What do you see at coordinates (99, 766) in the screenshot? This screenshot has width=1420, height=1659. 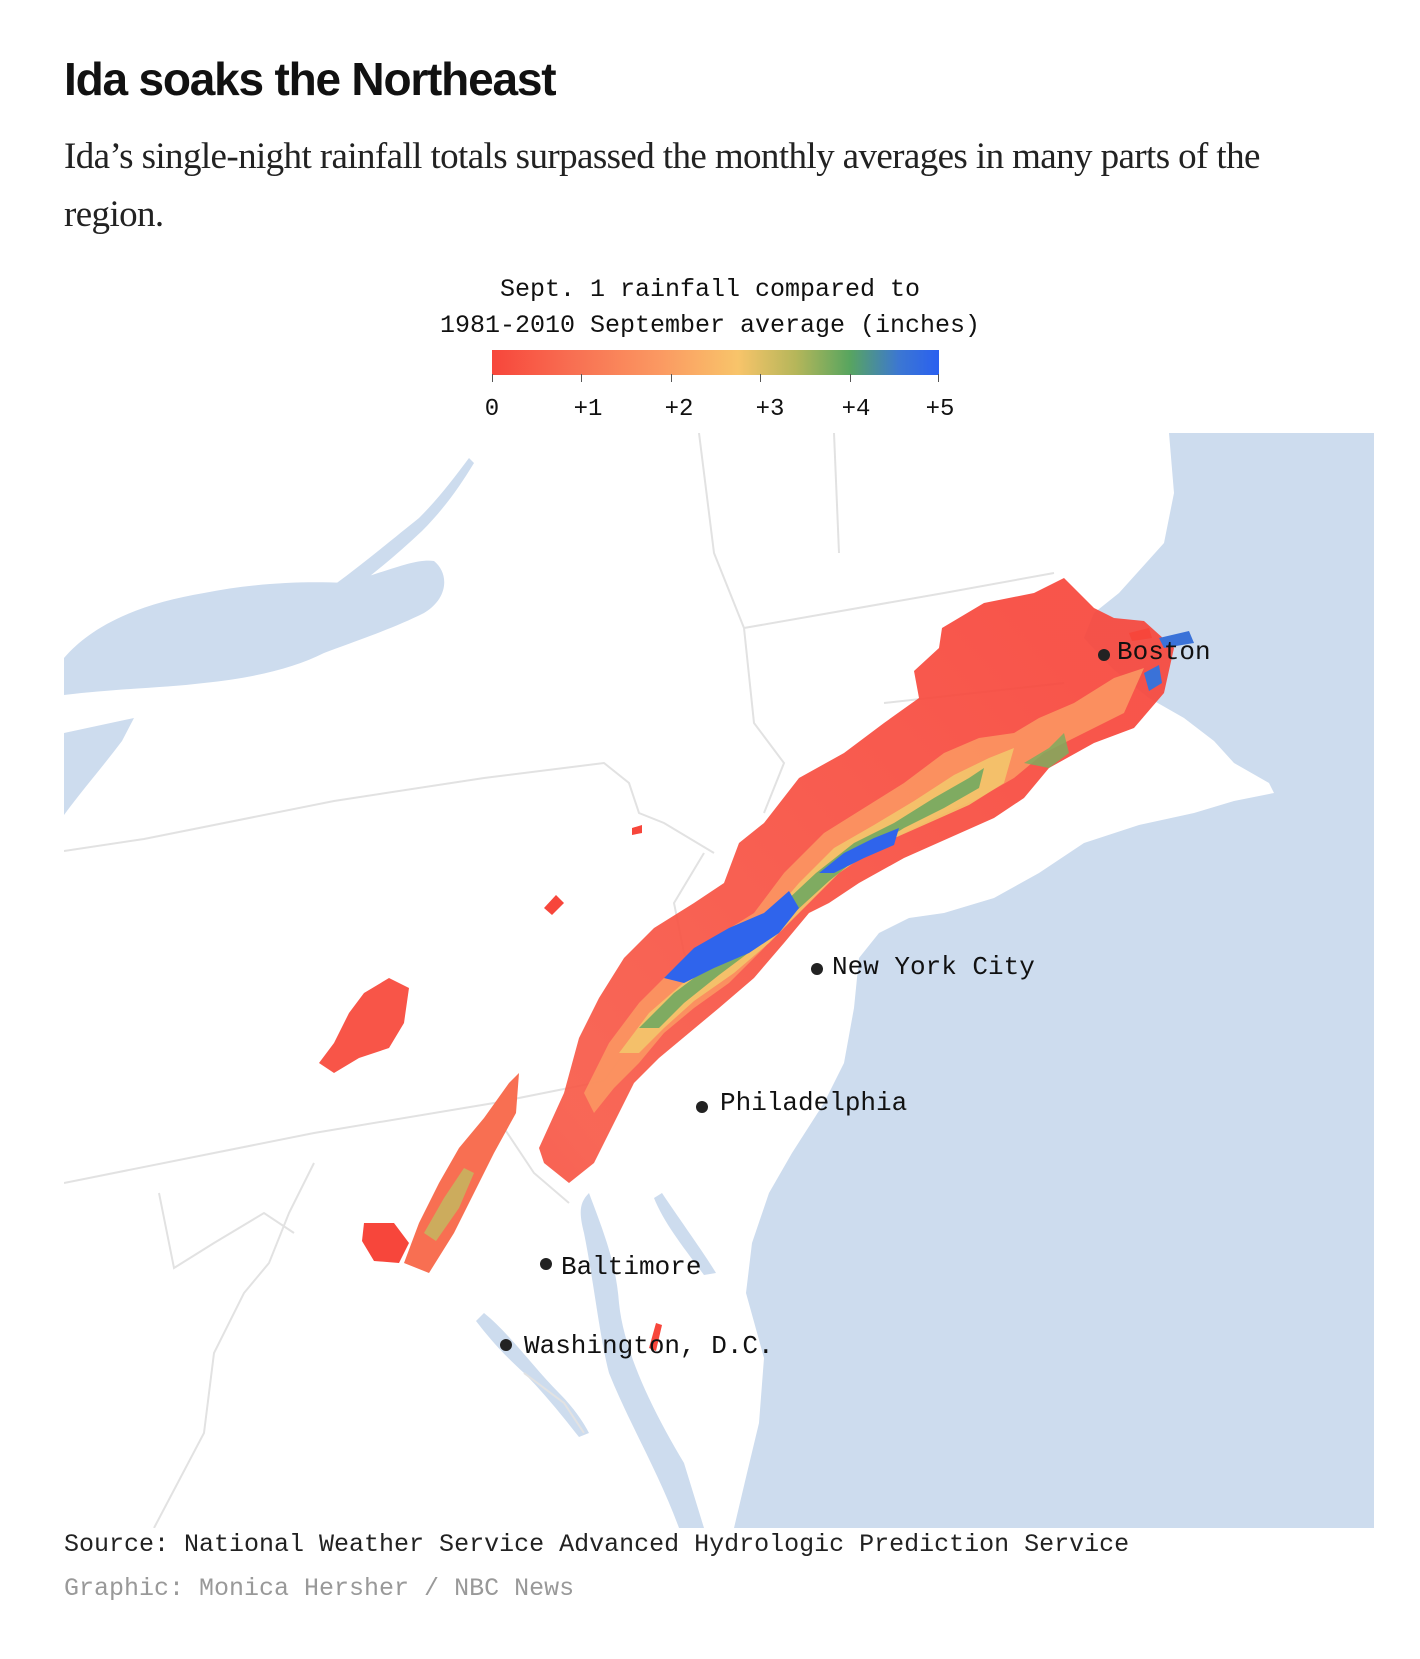 I see `lake-erie` at bounding box center [99, 766].